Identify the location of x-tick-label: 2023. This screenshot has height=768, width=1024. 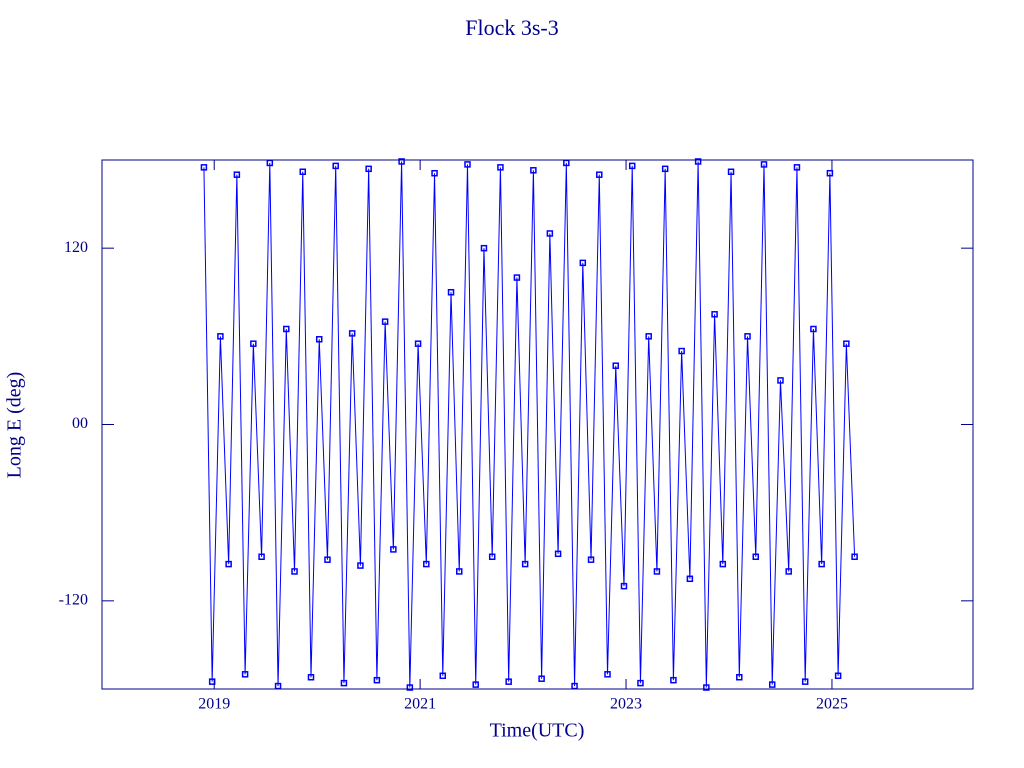
(626, 704).